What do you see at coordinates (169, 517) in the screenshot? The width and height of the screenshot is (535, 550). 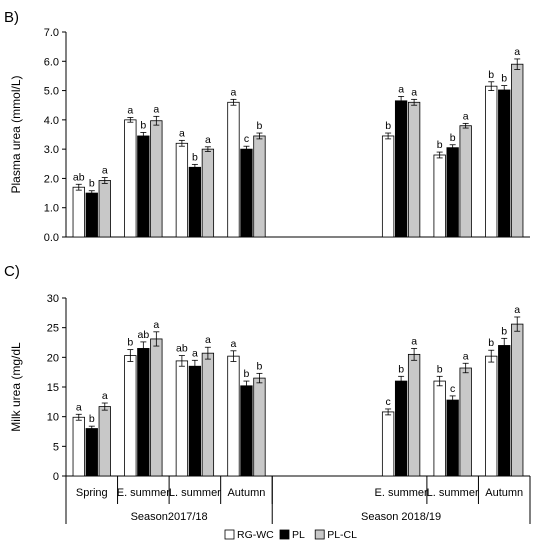 I see `season-label: Season2017/18` at bounding box center [169, 517].